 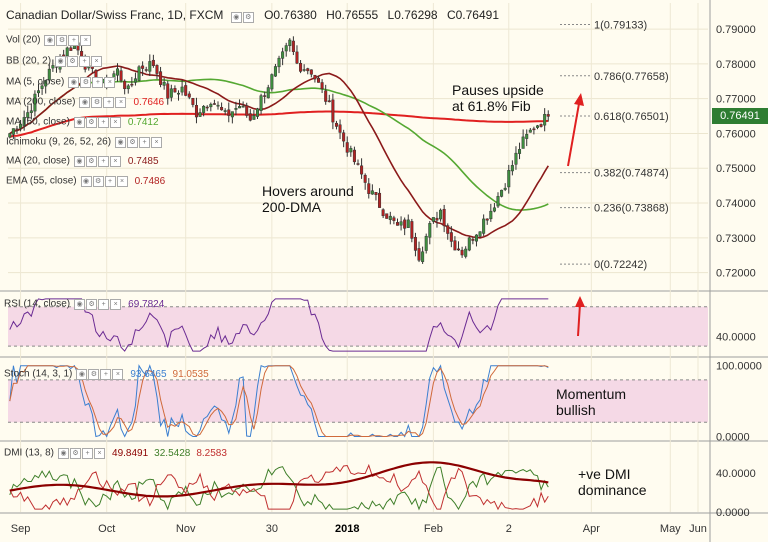 I want to click on indicator-ma200: MA (200, close) ◉ ⚙ + × 0.7646, so click(x=85, y=102).